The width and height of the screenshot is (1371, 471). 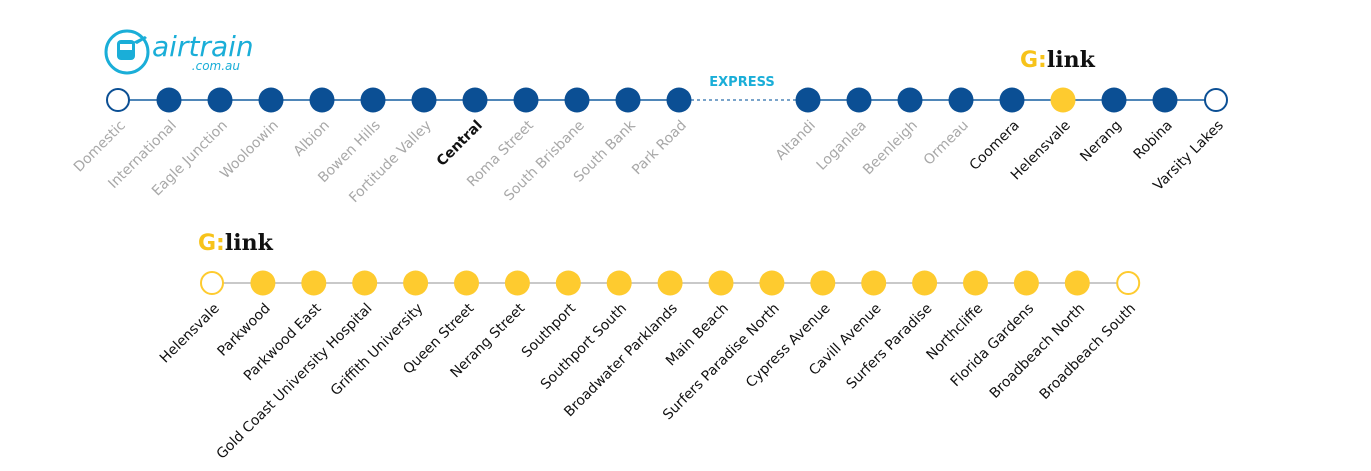 I want to click on airtrain-logo: airtrain .com.au, so click(x=179, y=52).